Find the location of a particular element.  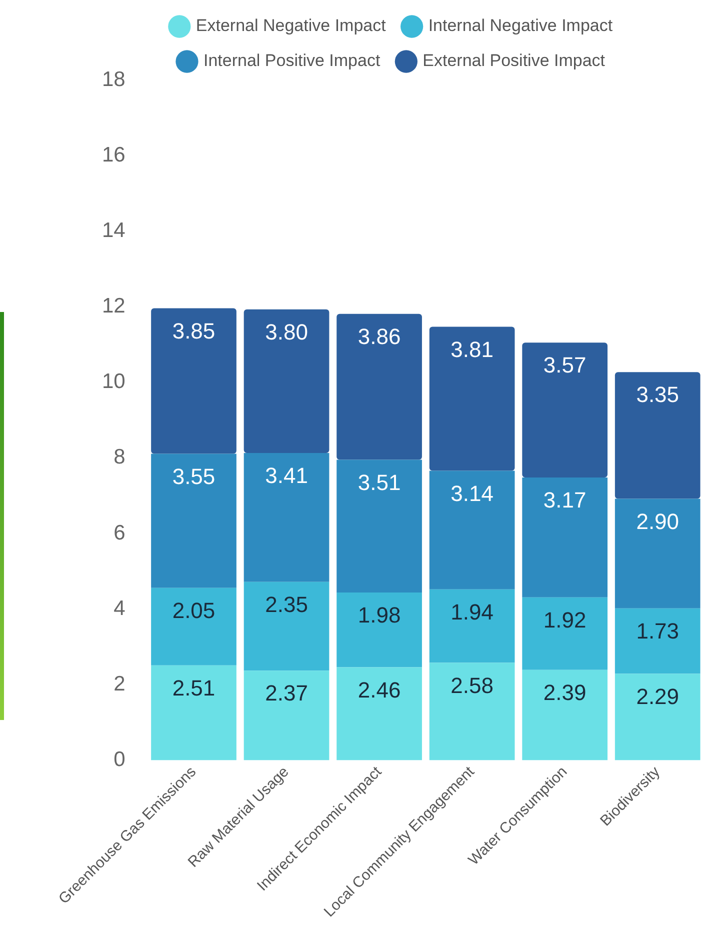

y-tick-label: 14 is located at coordinates (114, 230).